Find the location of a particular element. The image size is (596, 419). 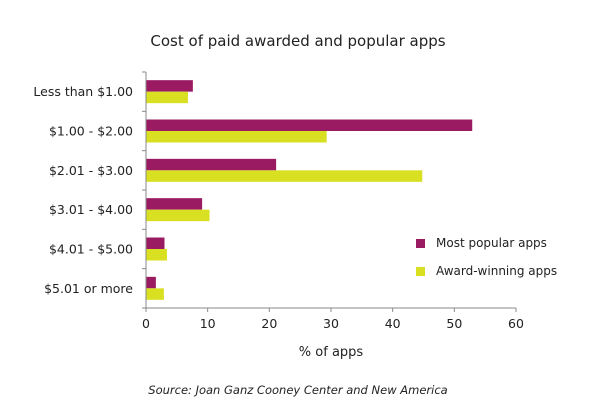

legend-swatch-most-popular is located at coordinates (420, 243).